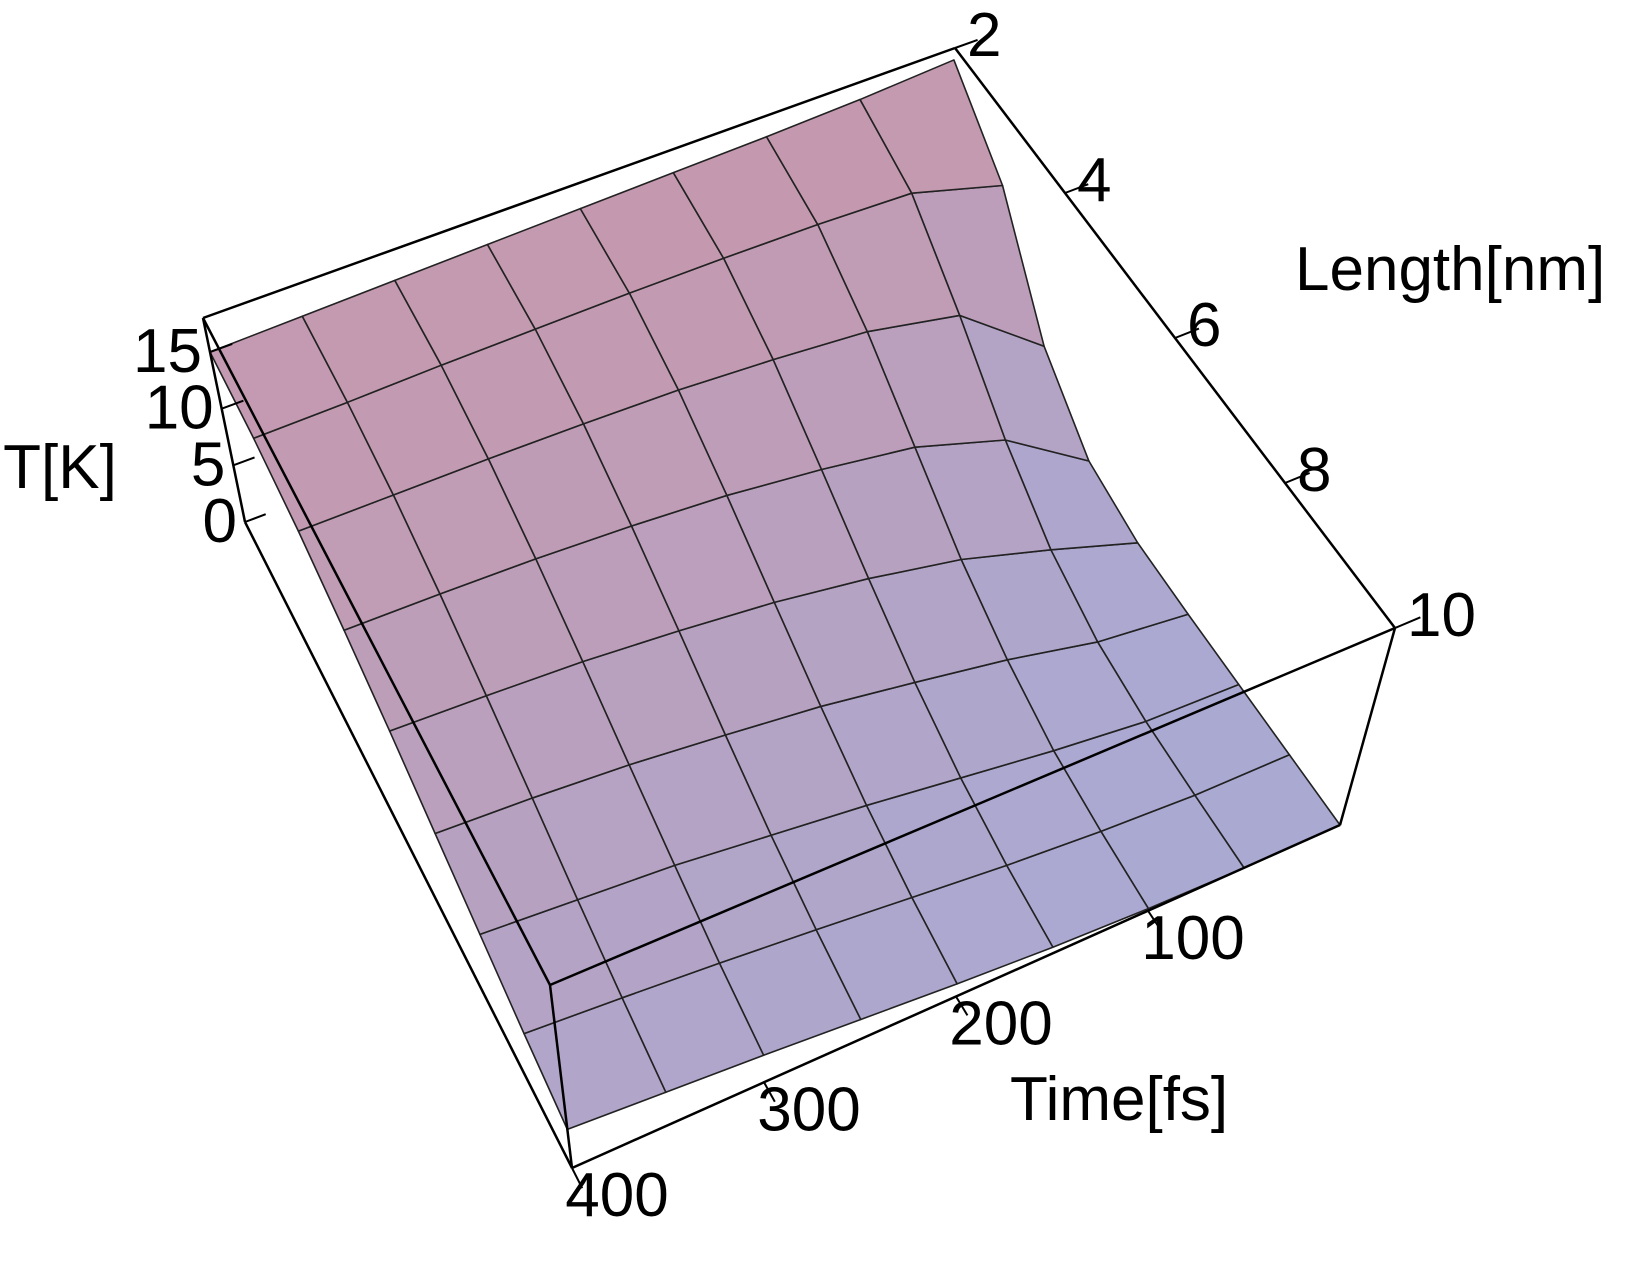 The height and width of the screenshot is (1285, 1632). What do you see at coordinates (220, 521) in the screenshot?
I see `z-tick-label: 0` at bounding box center [220, 521].